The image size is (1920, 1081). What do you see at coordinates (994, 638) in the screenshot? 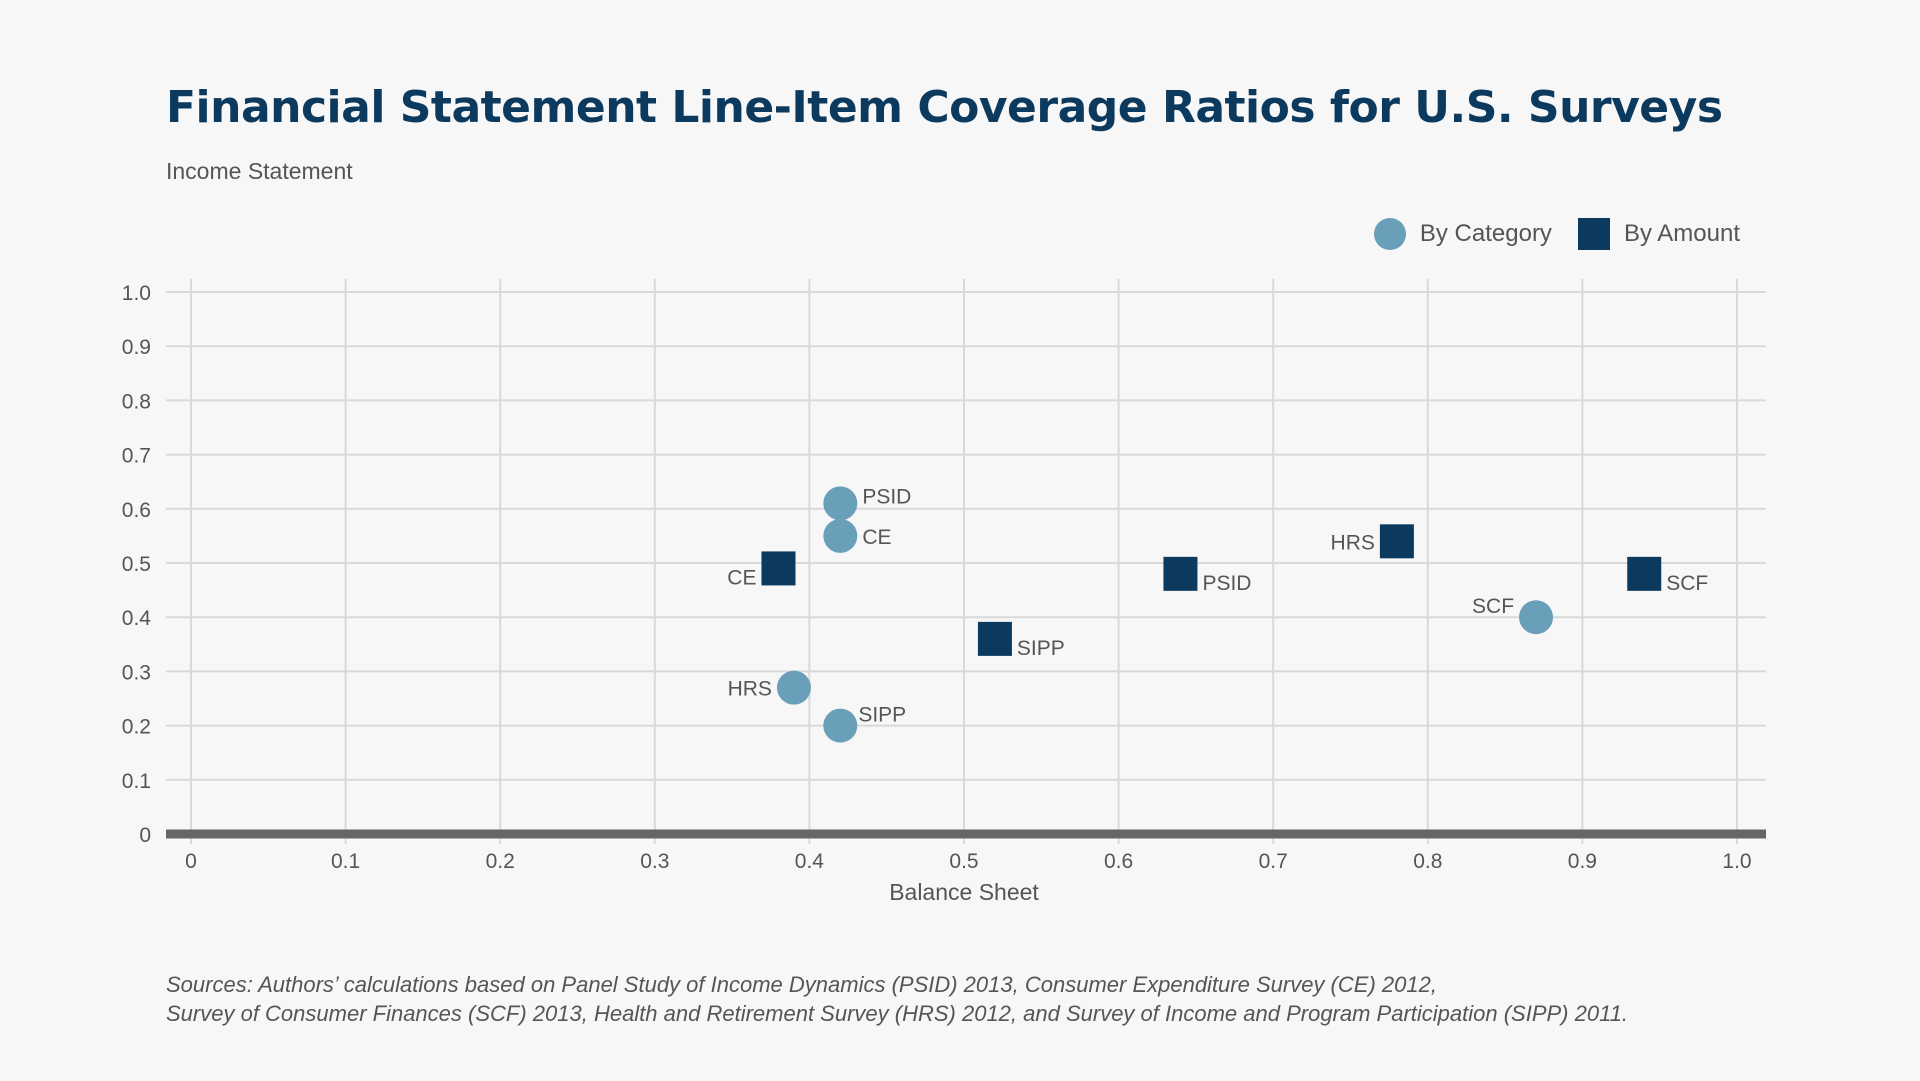
I see `point-by-amount-sipp` at bounding box center [994, 638].